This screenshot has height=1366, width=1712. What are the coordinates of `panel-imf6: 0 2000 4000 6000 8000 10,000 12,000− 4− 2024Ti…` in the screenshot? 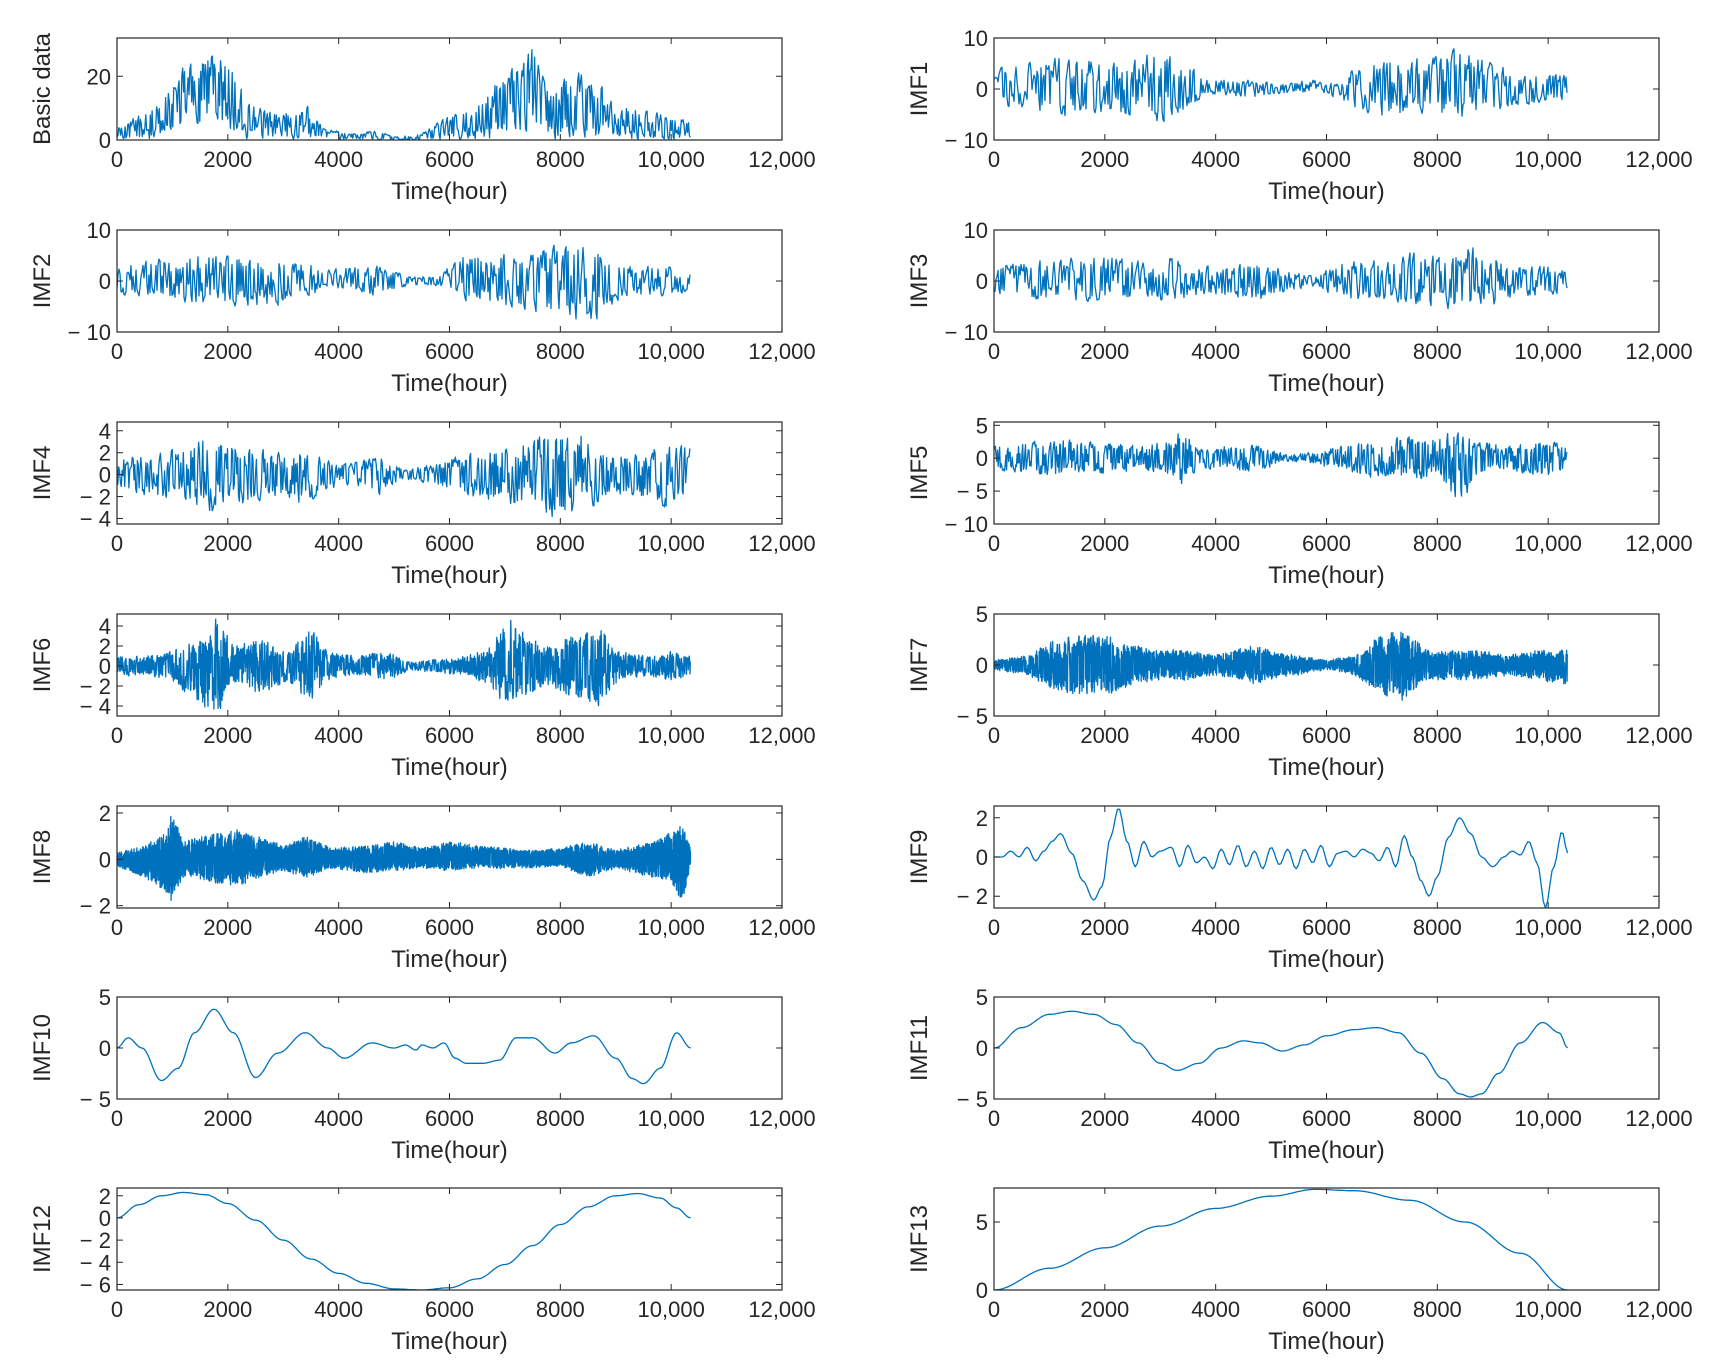 It's located at (422, 697).